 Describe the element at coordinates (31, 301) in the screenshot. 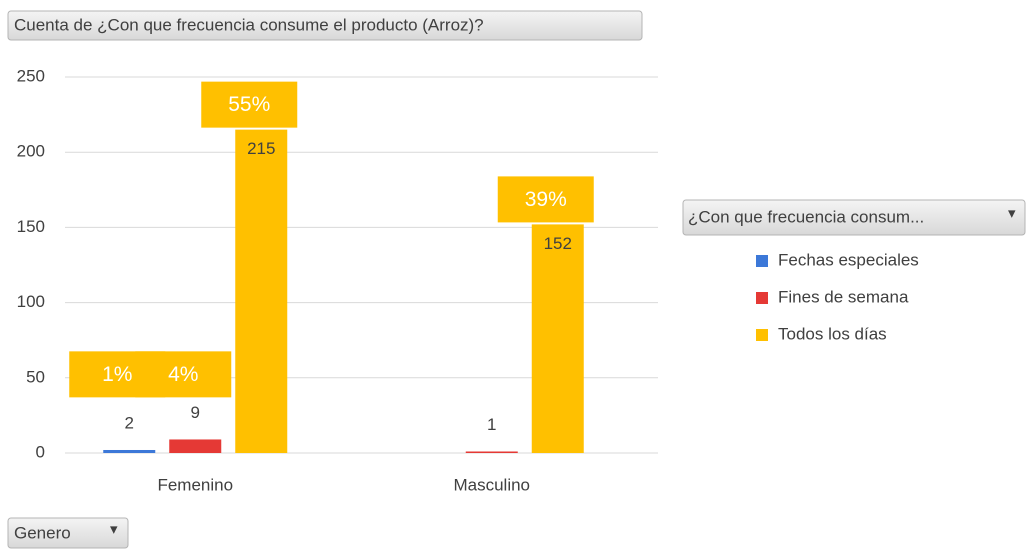

I see `y-tick-label: 100` at that location.